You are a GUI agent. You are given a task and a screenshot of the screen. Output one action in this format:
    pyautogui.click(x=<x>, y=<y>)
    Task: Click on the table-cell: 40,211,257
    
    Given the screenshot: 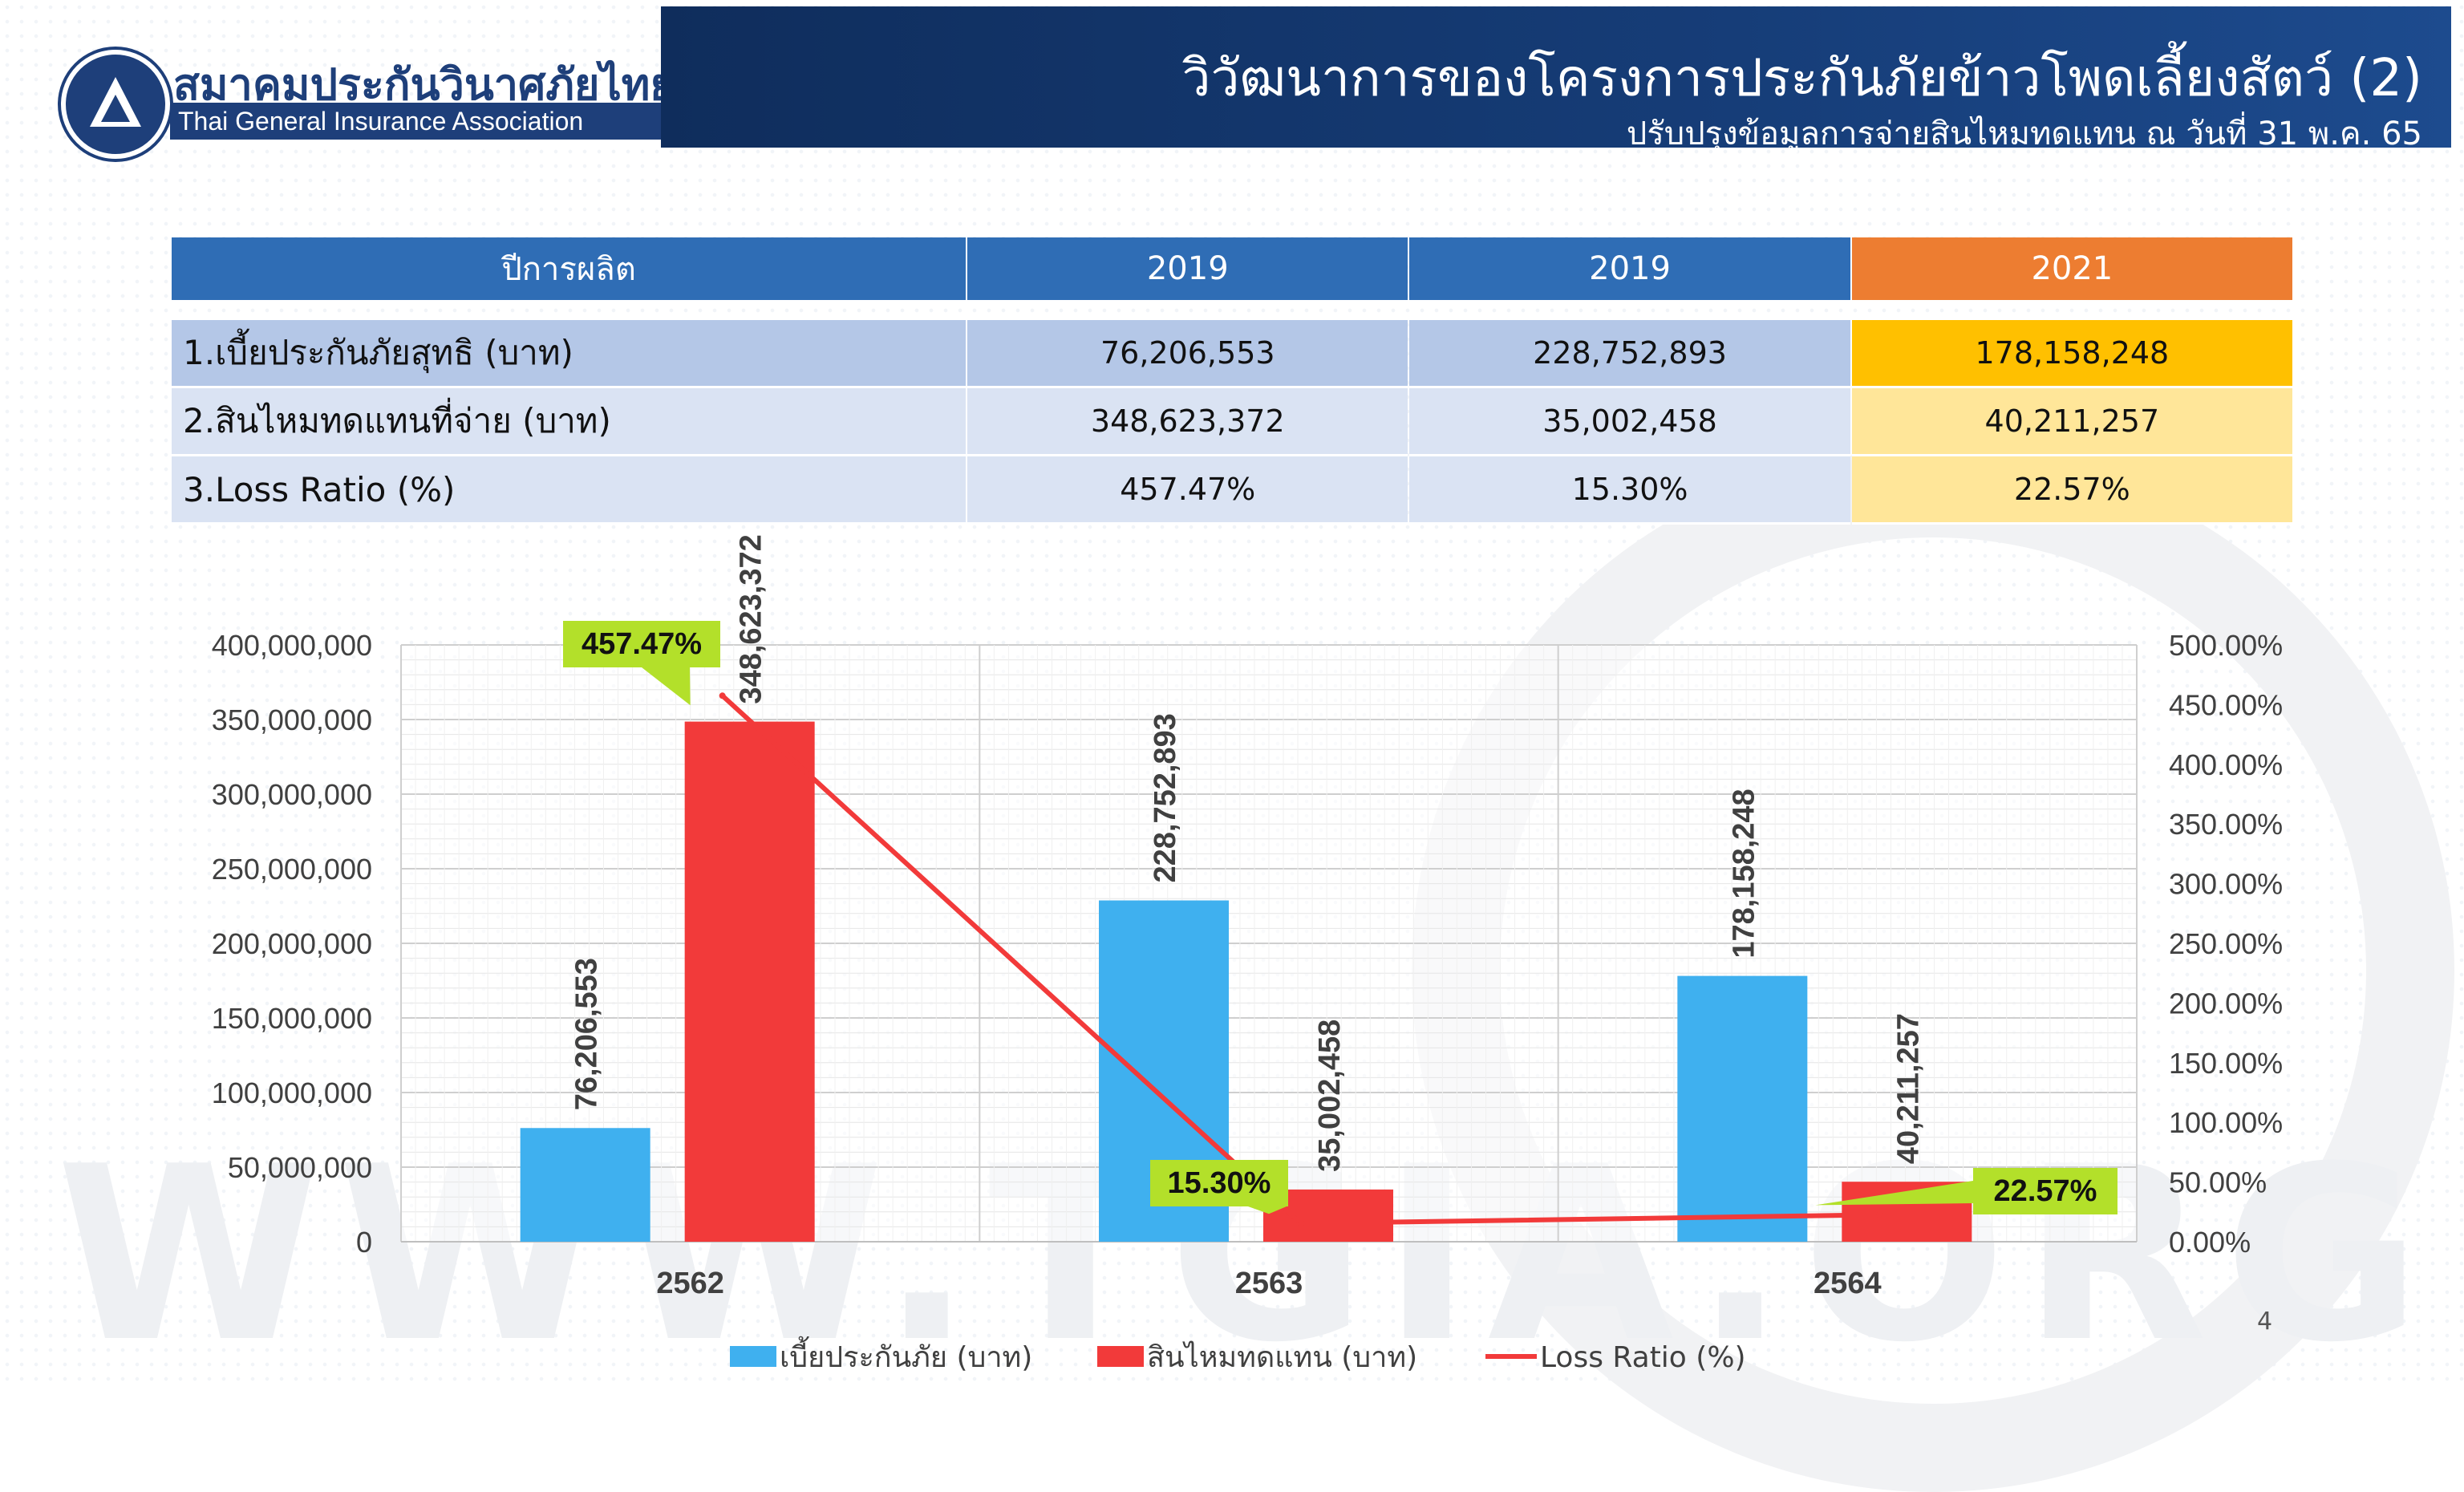 What is the action you would take?
    pyautogui.click(x=2071, y=422)
    